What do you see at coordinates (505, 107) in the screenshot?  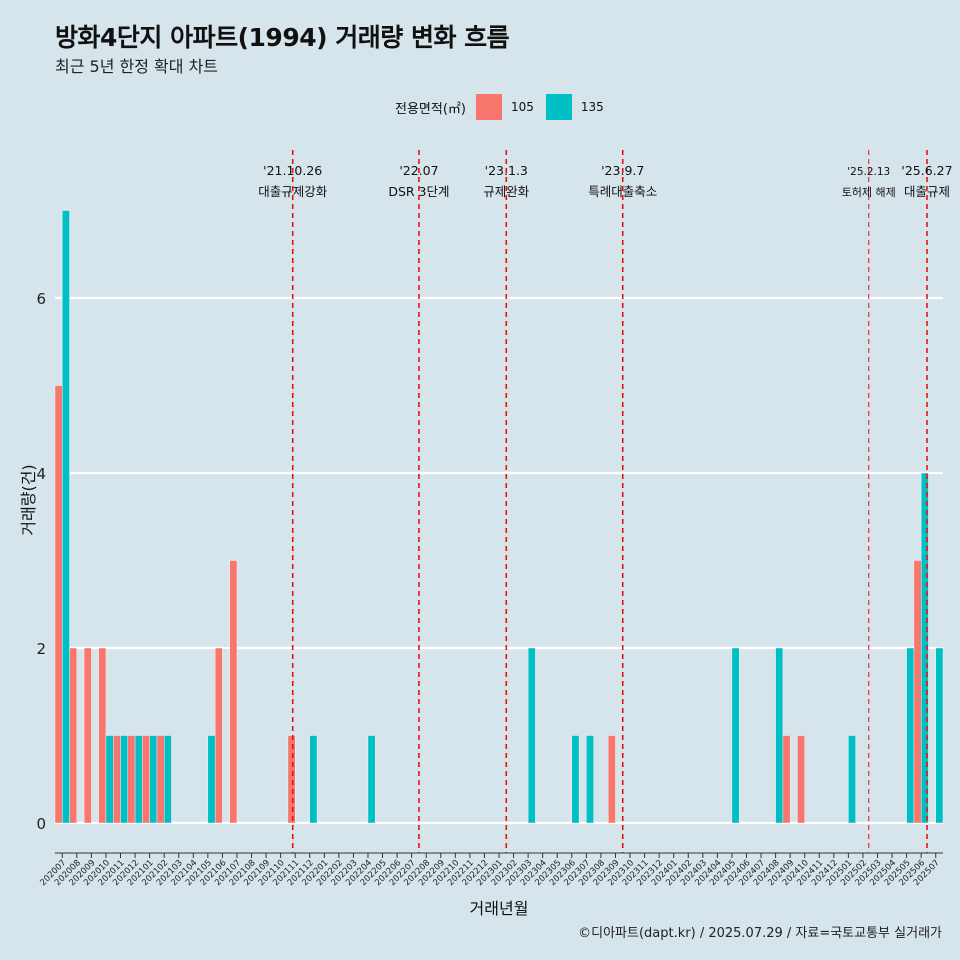 I see `legend: 전용면적(㎡) 105 135` at bounding box center [505, 107].